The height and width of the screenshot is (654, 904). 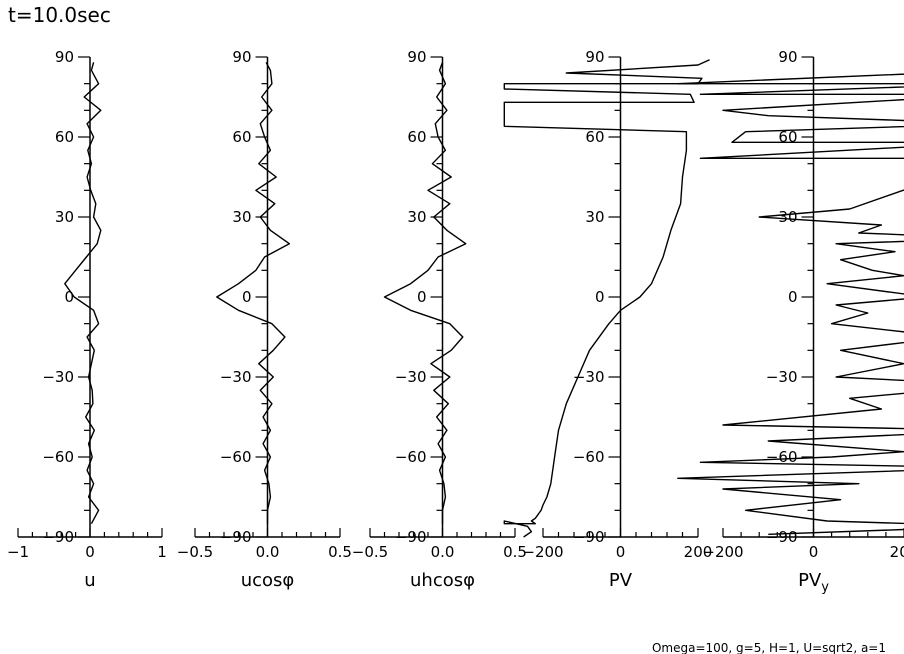 I want to click on x-axis-label-sub: y, so click(x=825, y=587).